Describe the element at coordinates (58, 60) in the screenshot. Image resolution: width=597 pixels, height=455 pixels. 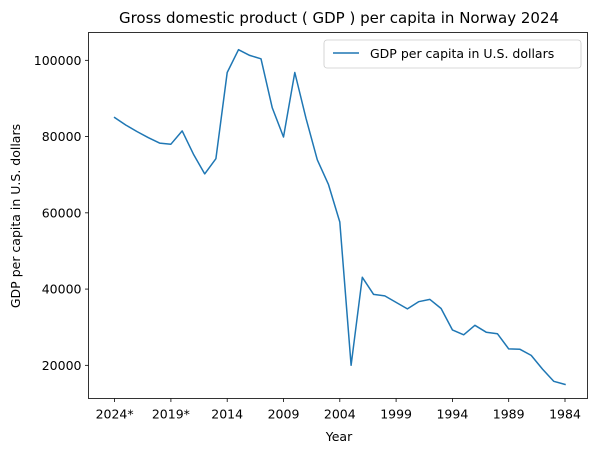
I see `y-tick-label: 100000` at that location.